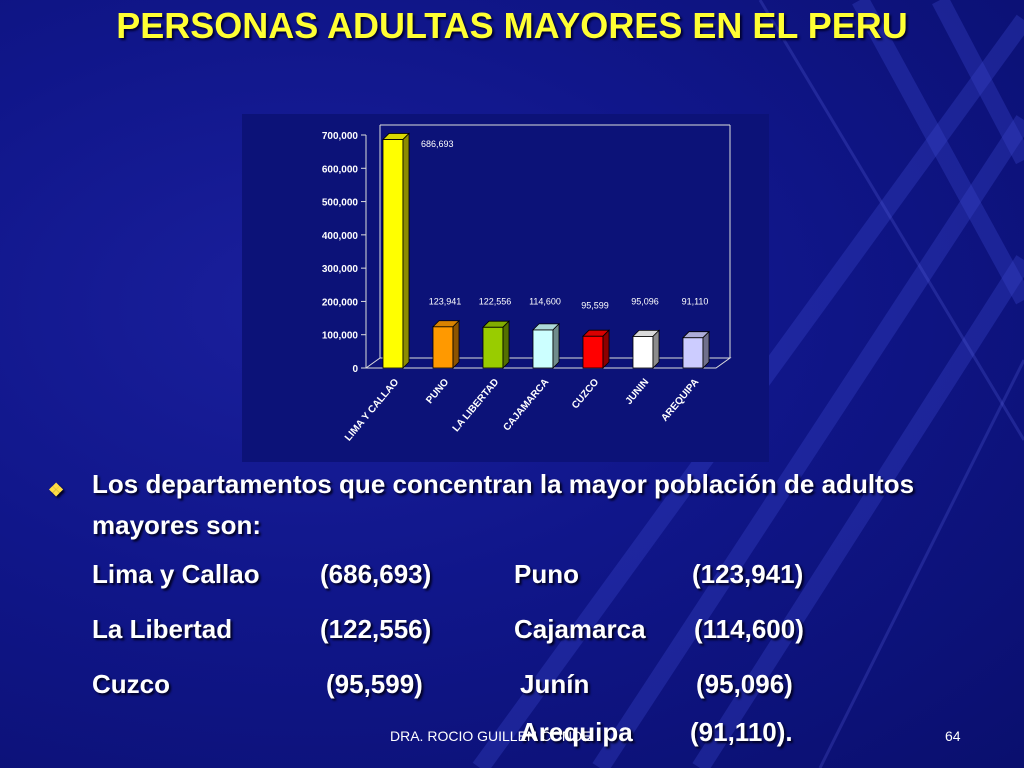  Describe the element at coordinates (340, 336) in the screenshot. I see `y-tick-label: 100,000` at that location.